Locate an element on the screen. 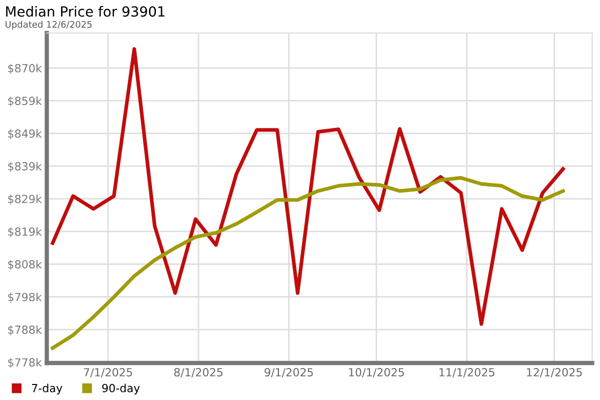 This screenshot has height=400, width=600. x-tick-label: 10/1/2025 is located at coordinates (376, 373).